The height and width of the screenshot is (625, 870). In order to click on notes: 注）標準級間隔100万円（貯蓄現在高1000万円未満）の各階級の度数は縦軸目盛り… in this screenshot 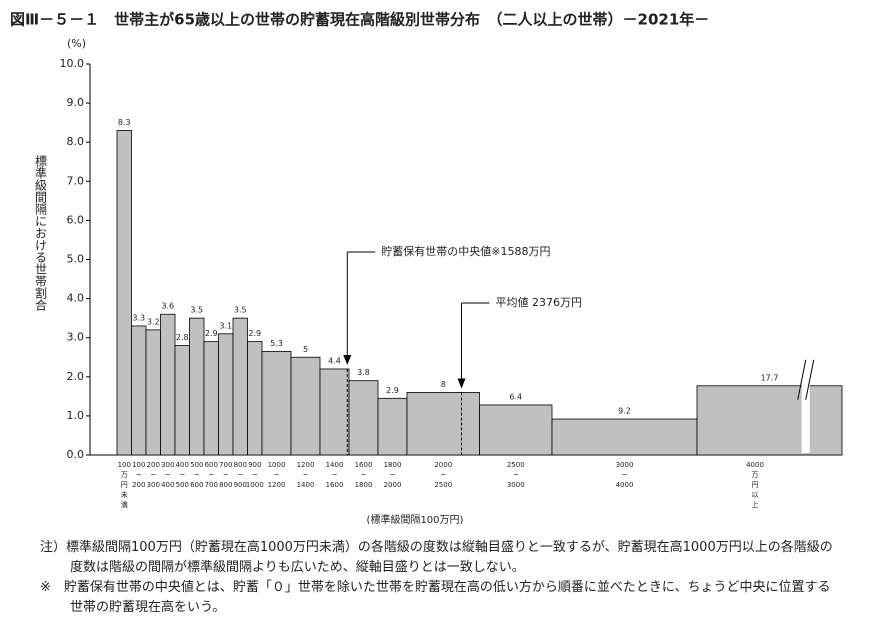, I will do `click(440, 578)`.